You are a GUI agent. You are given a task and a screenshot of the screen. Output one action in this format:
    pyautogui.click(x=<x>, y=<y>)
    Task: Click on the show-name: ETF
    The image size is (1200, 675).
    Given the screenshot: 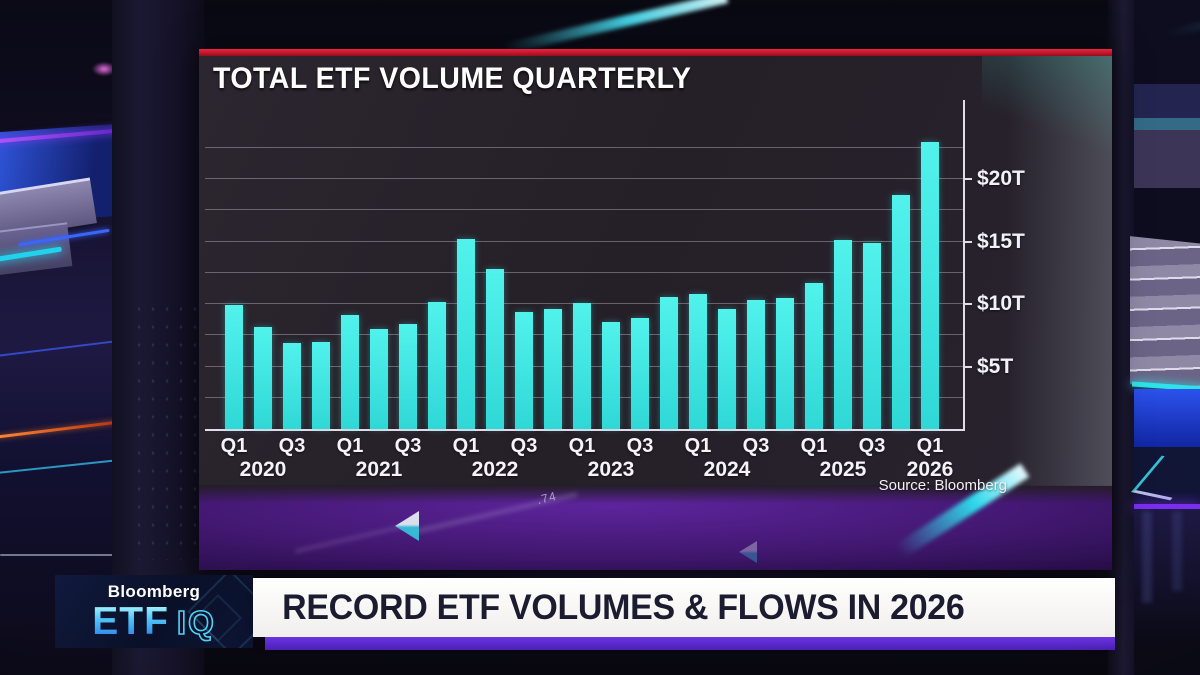 What is the action you would take?
    pyautogui.click(x=130, y=621)
    